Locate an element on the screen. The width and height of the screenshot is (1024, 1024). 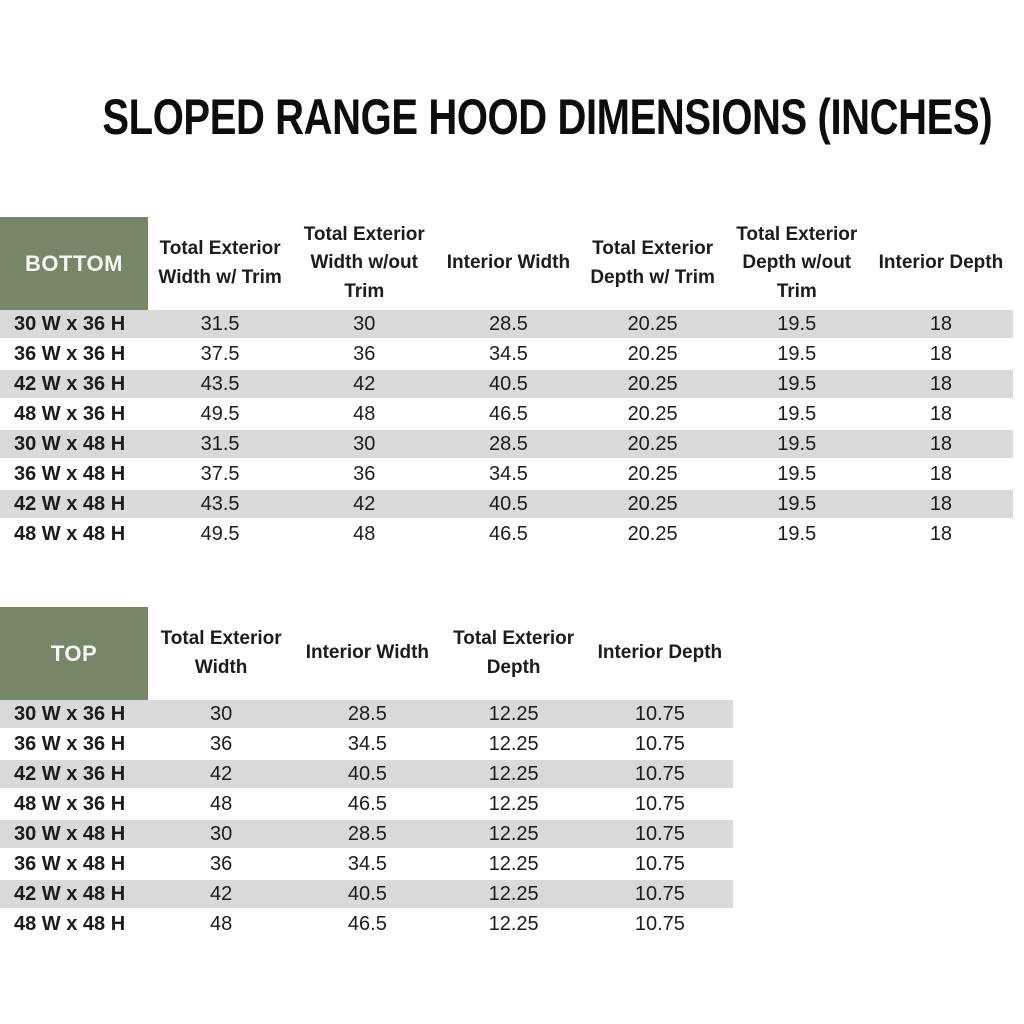
table-row: 42 W x 48 H 42 40.5 12.25 10.75 is located at coordinates (366, 895).